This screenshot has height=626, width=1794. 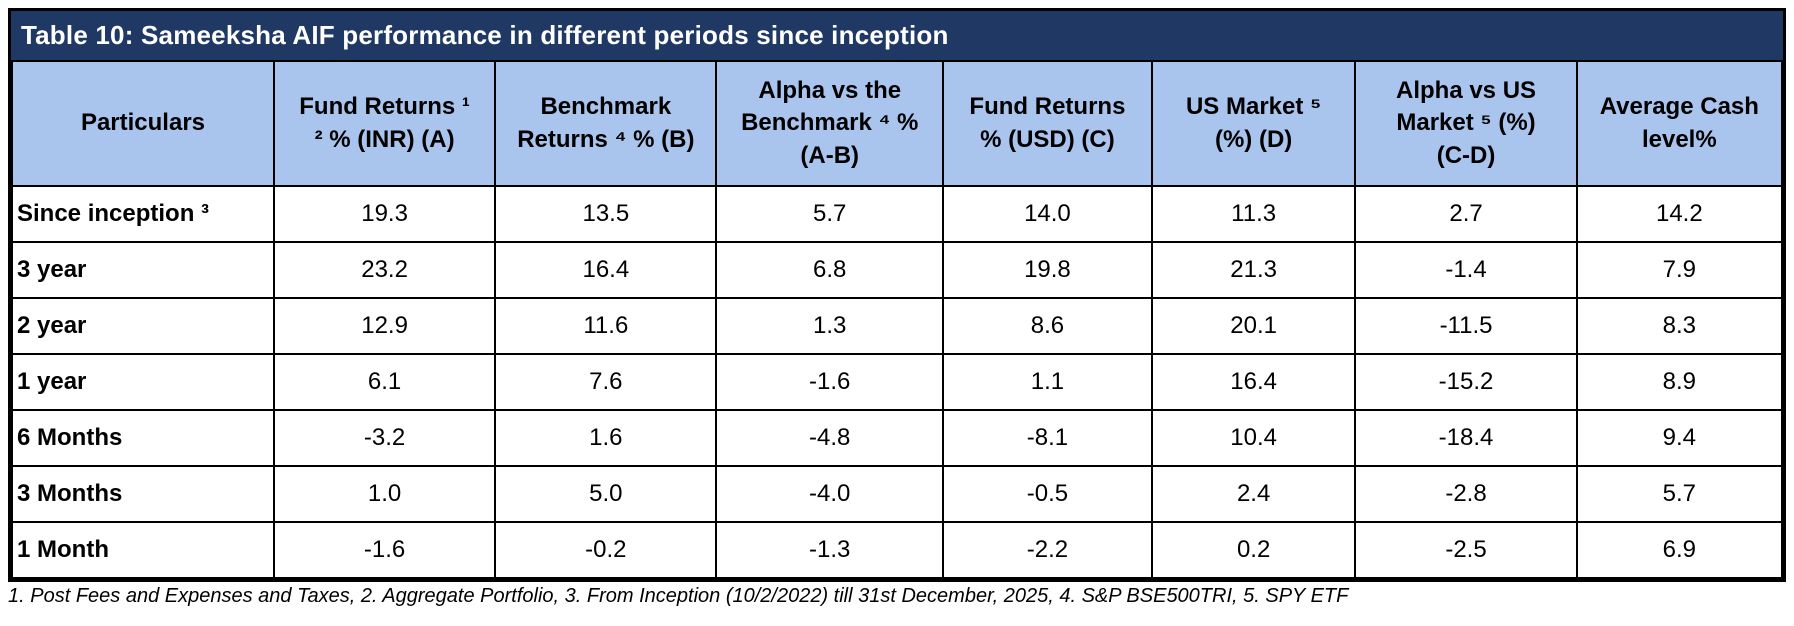 I want to click on value-cell: 13.5, so click(x=606, y=214).